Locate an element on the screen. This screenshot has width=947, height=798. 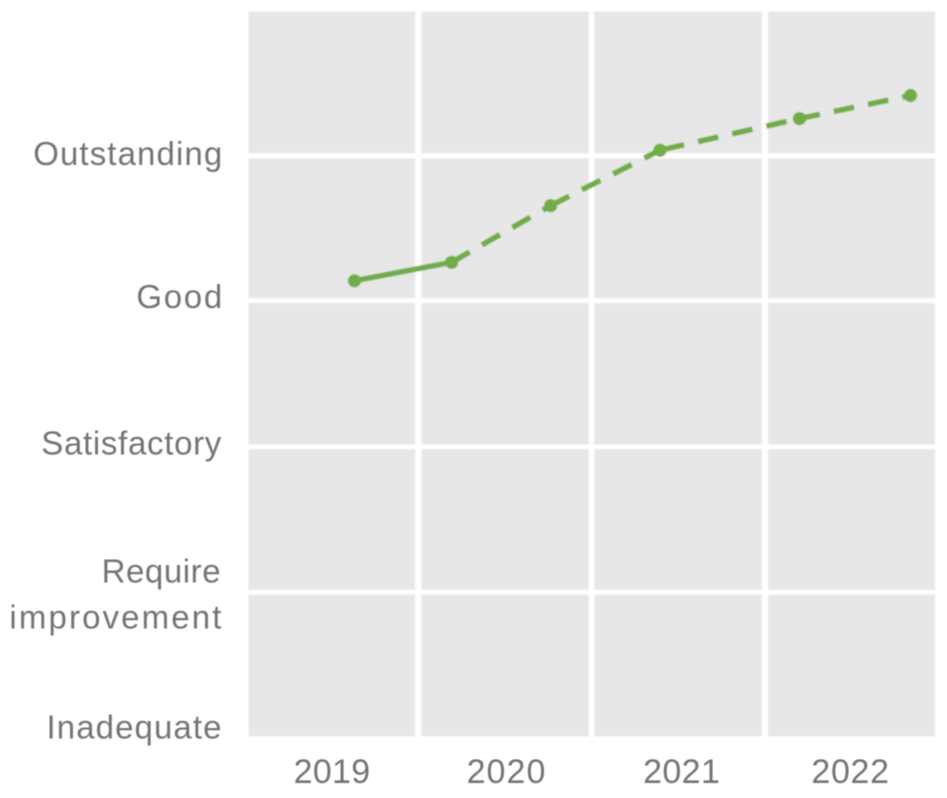
svg-text: Satisfactory is located at coordinates (131, 443).